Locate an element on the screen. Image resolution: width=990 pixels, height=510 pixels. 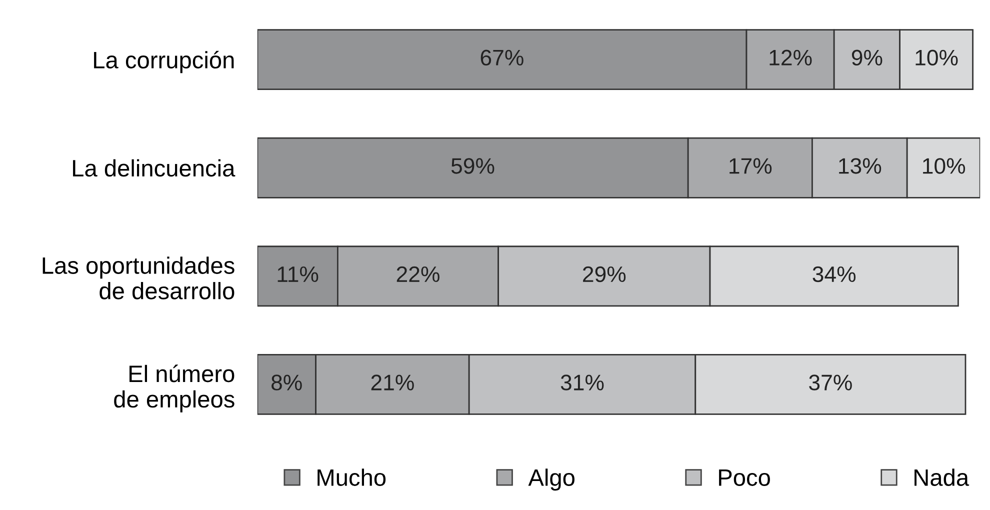
y-tick-label: Las oportunidades de desarrollo is located at coordinates (138, 278).